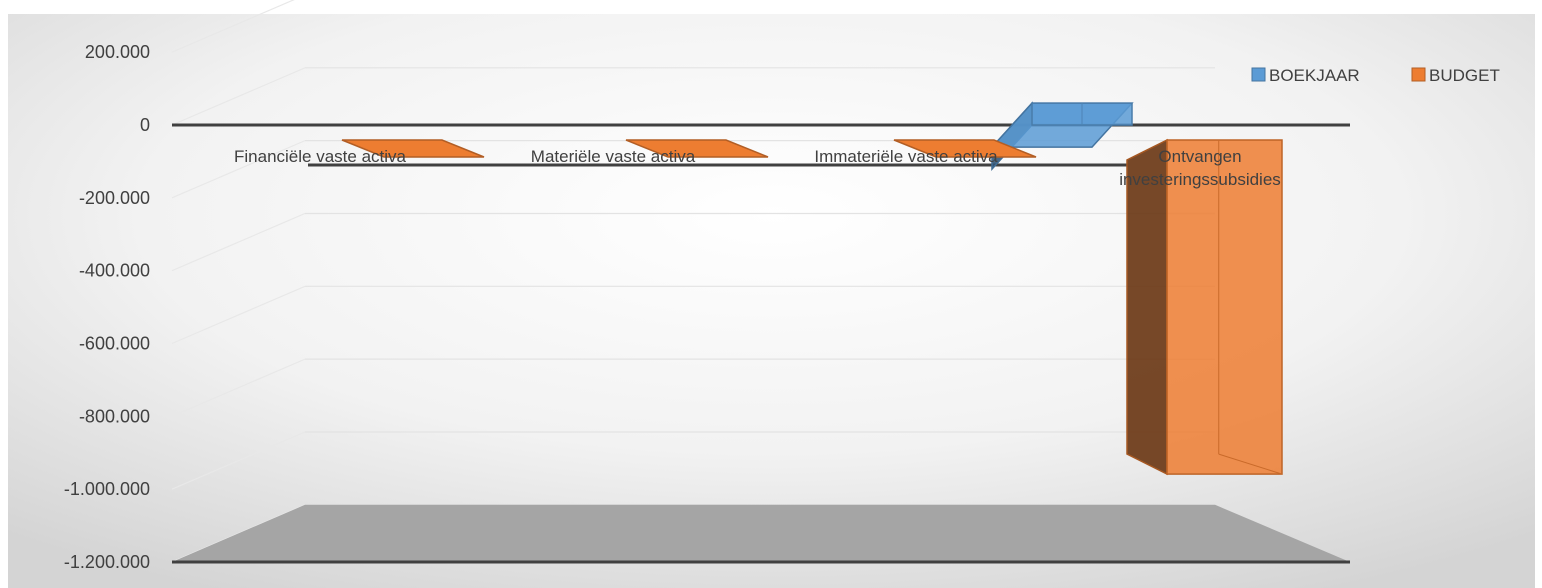  Describe the element at coordinates (107, 489) in the screenshot. I see `y-tick-label: -1.000.000` at that location.